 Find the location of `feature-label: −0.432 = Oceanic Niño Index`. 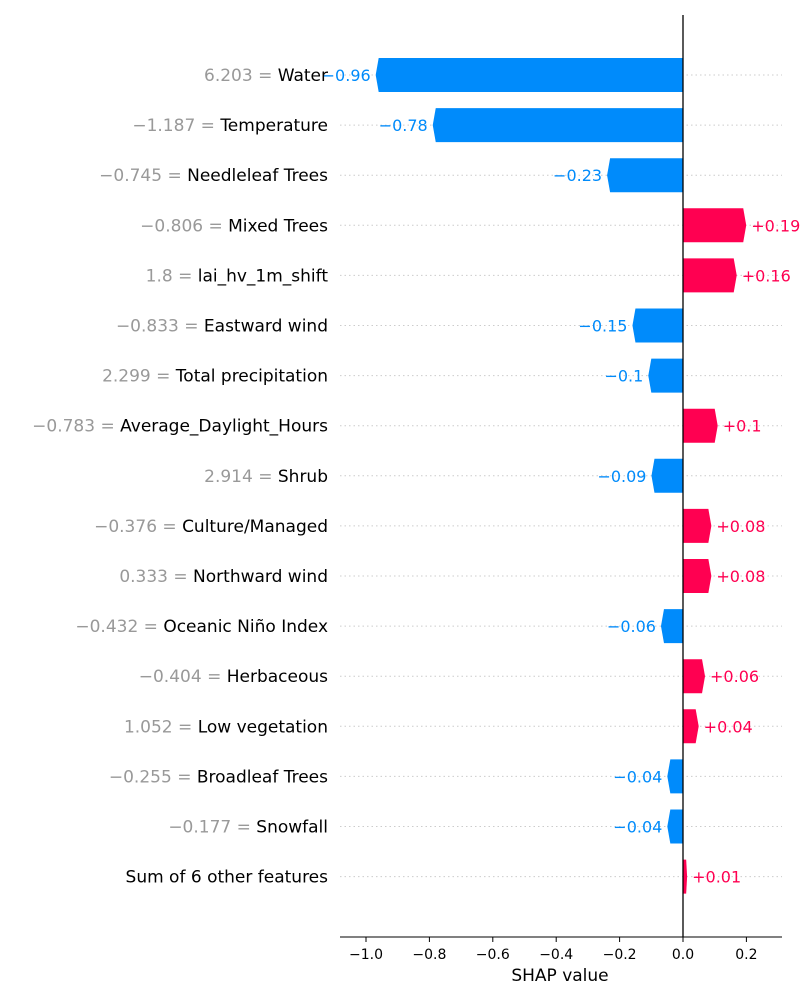

feature-label: −0.432 = Oceanic Niño Index is located at coordinates (201, 627).